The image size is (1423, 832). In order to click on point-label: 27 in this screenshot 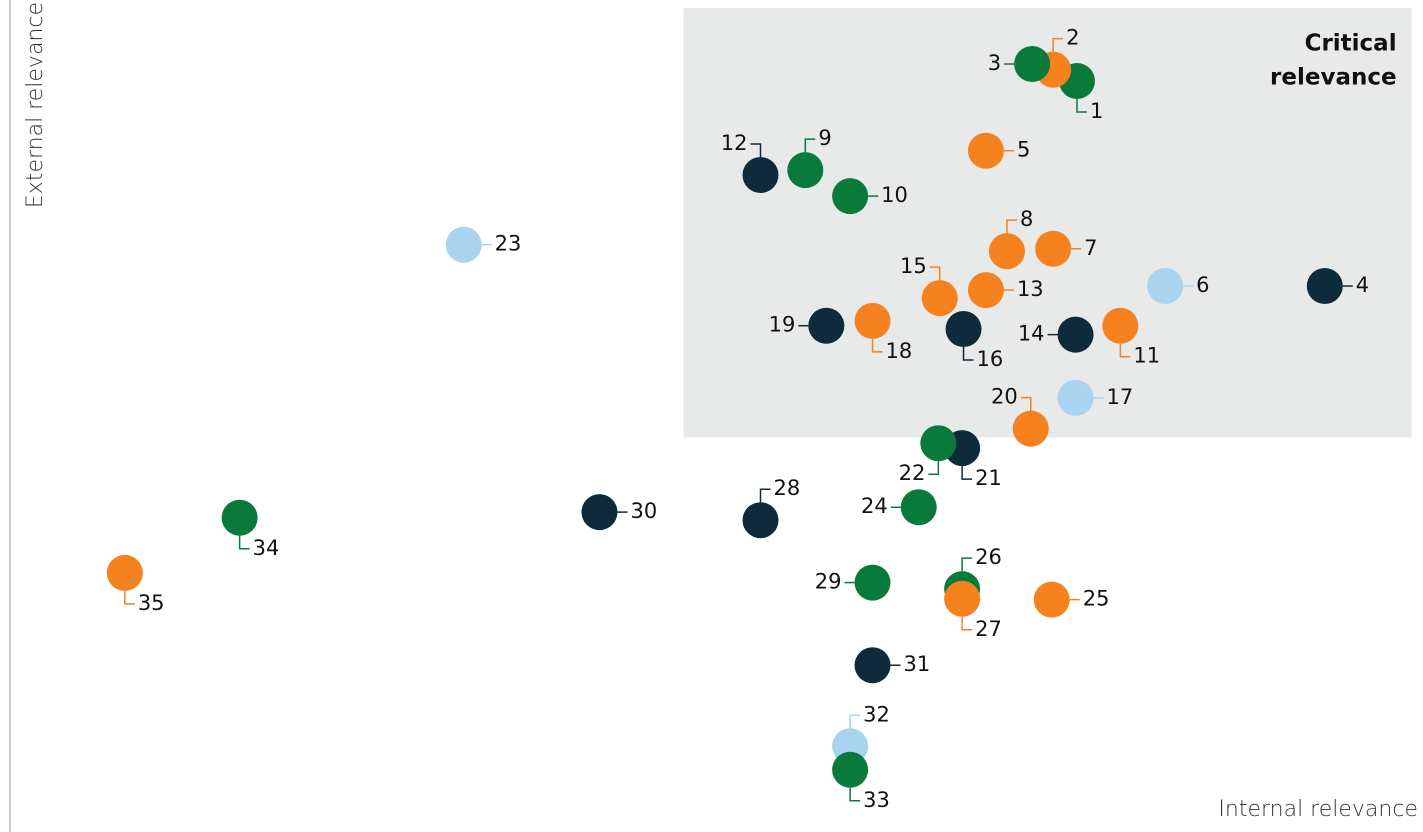, I will do `click(988, 629)`.